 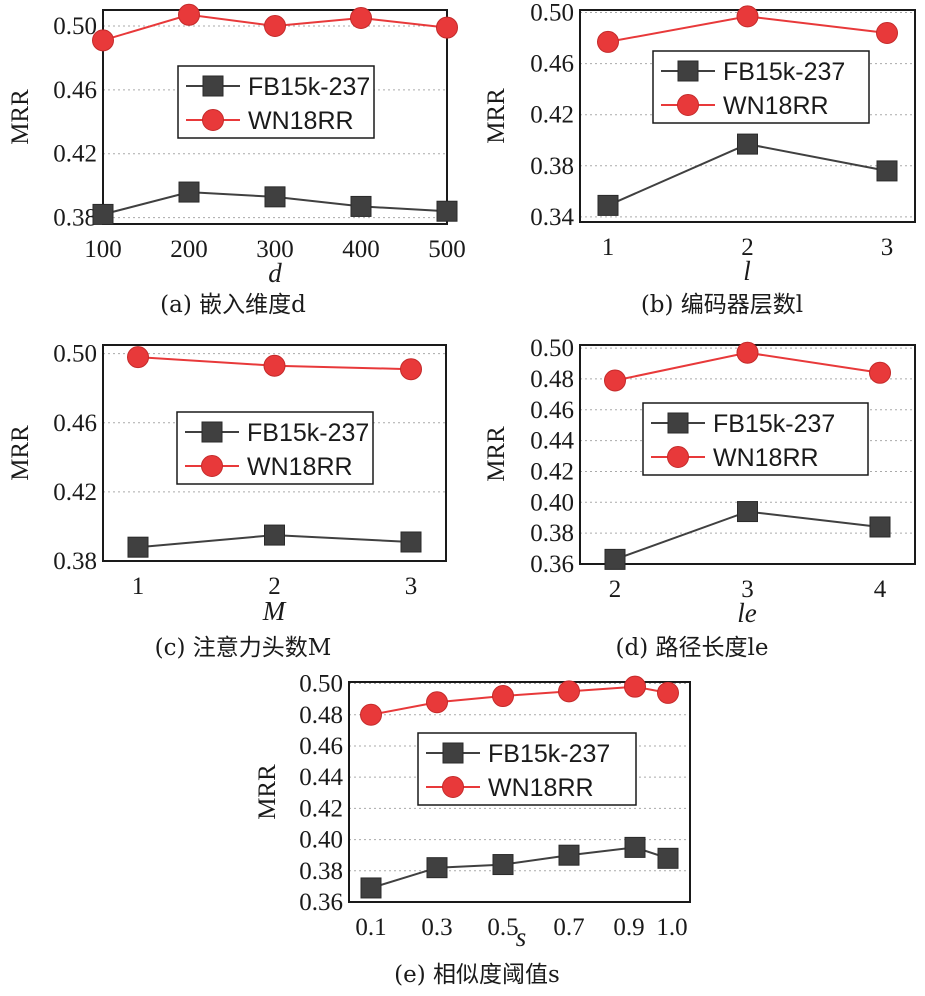 I want to click on x-axis-label: l, so click(x=747, y=271).